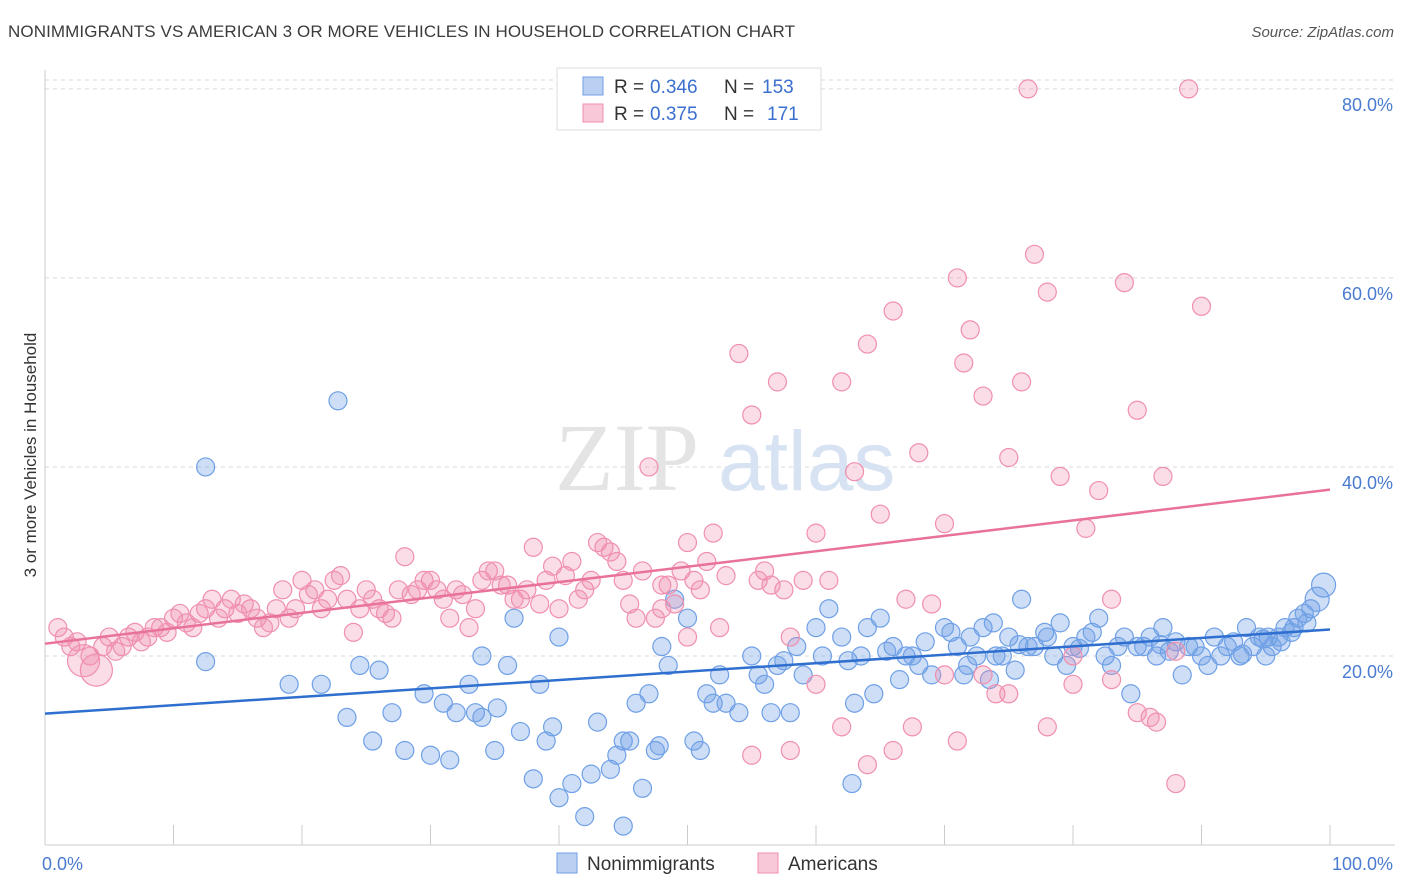 This screenshot has height=892, width=1406. I want to click on y-tick-label-2: 60.0%, so click(1367, 294).